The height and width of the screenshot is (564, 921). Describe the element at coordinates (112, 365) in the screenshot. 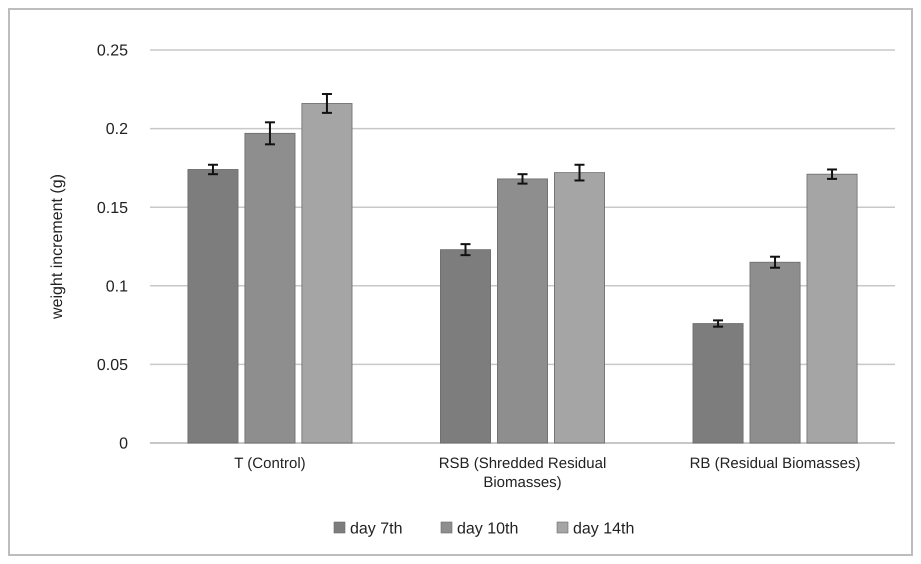

I see `y-tick-label: 0.05` at that location.